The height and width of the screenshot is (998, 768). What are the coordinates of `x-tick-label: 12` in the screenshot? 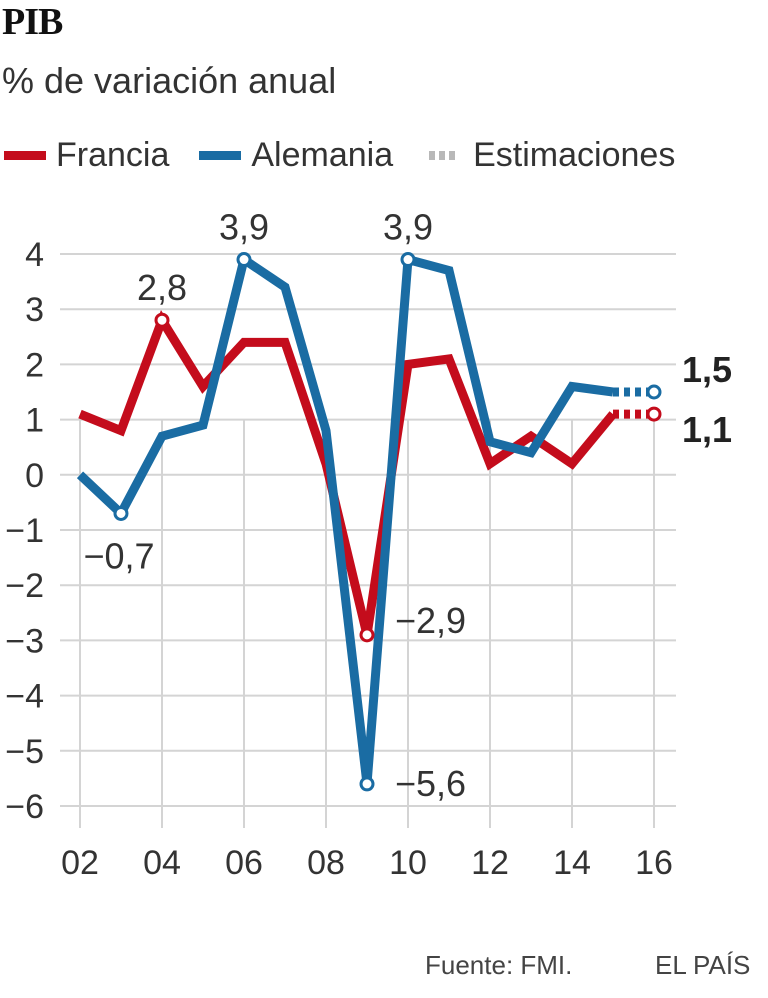 It's located at (490, 863).